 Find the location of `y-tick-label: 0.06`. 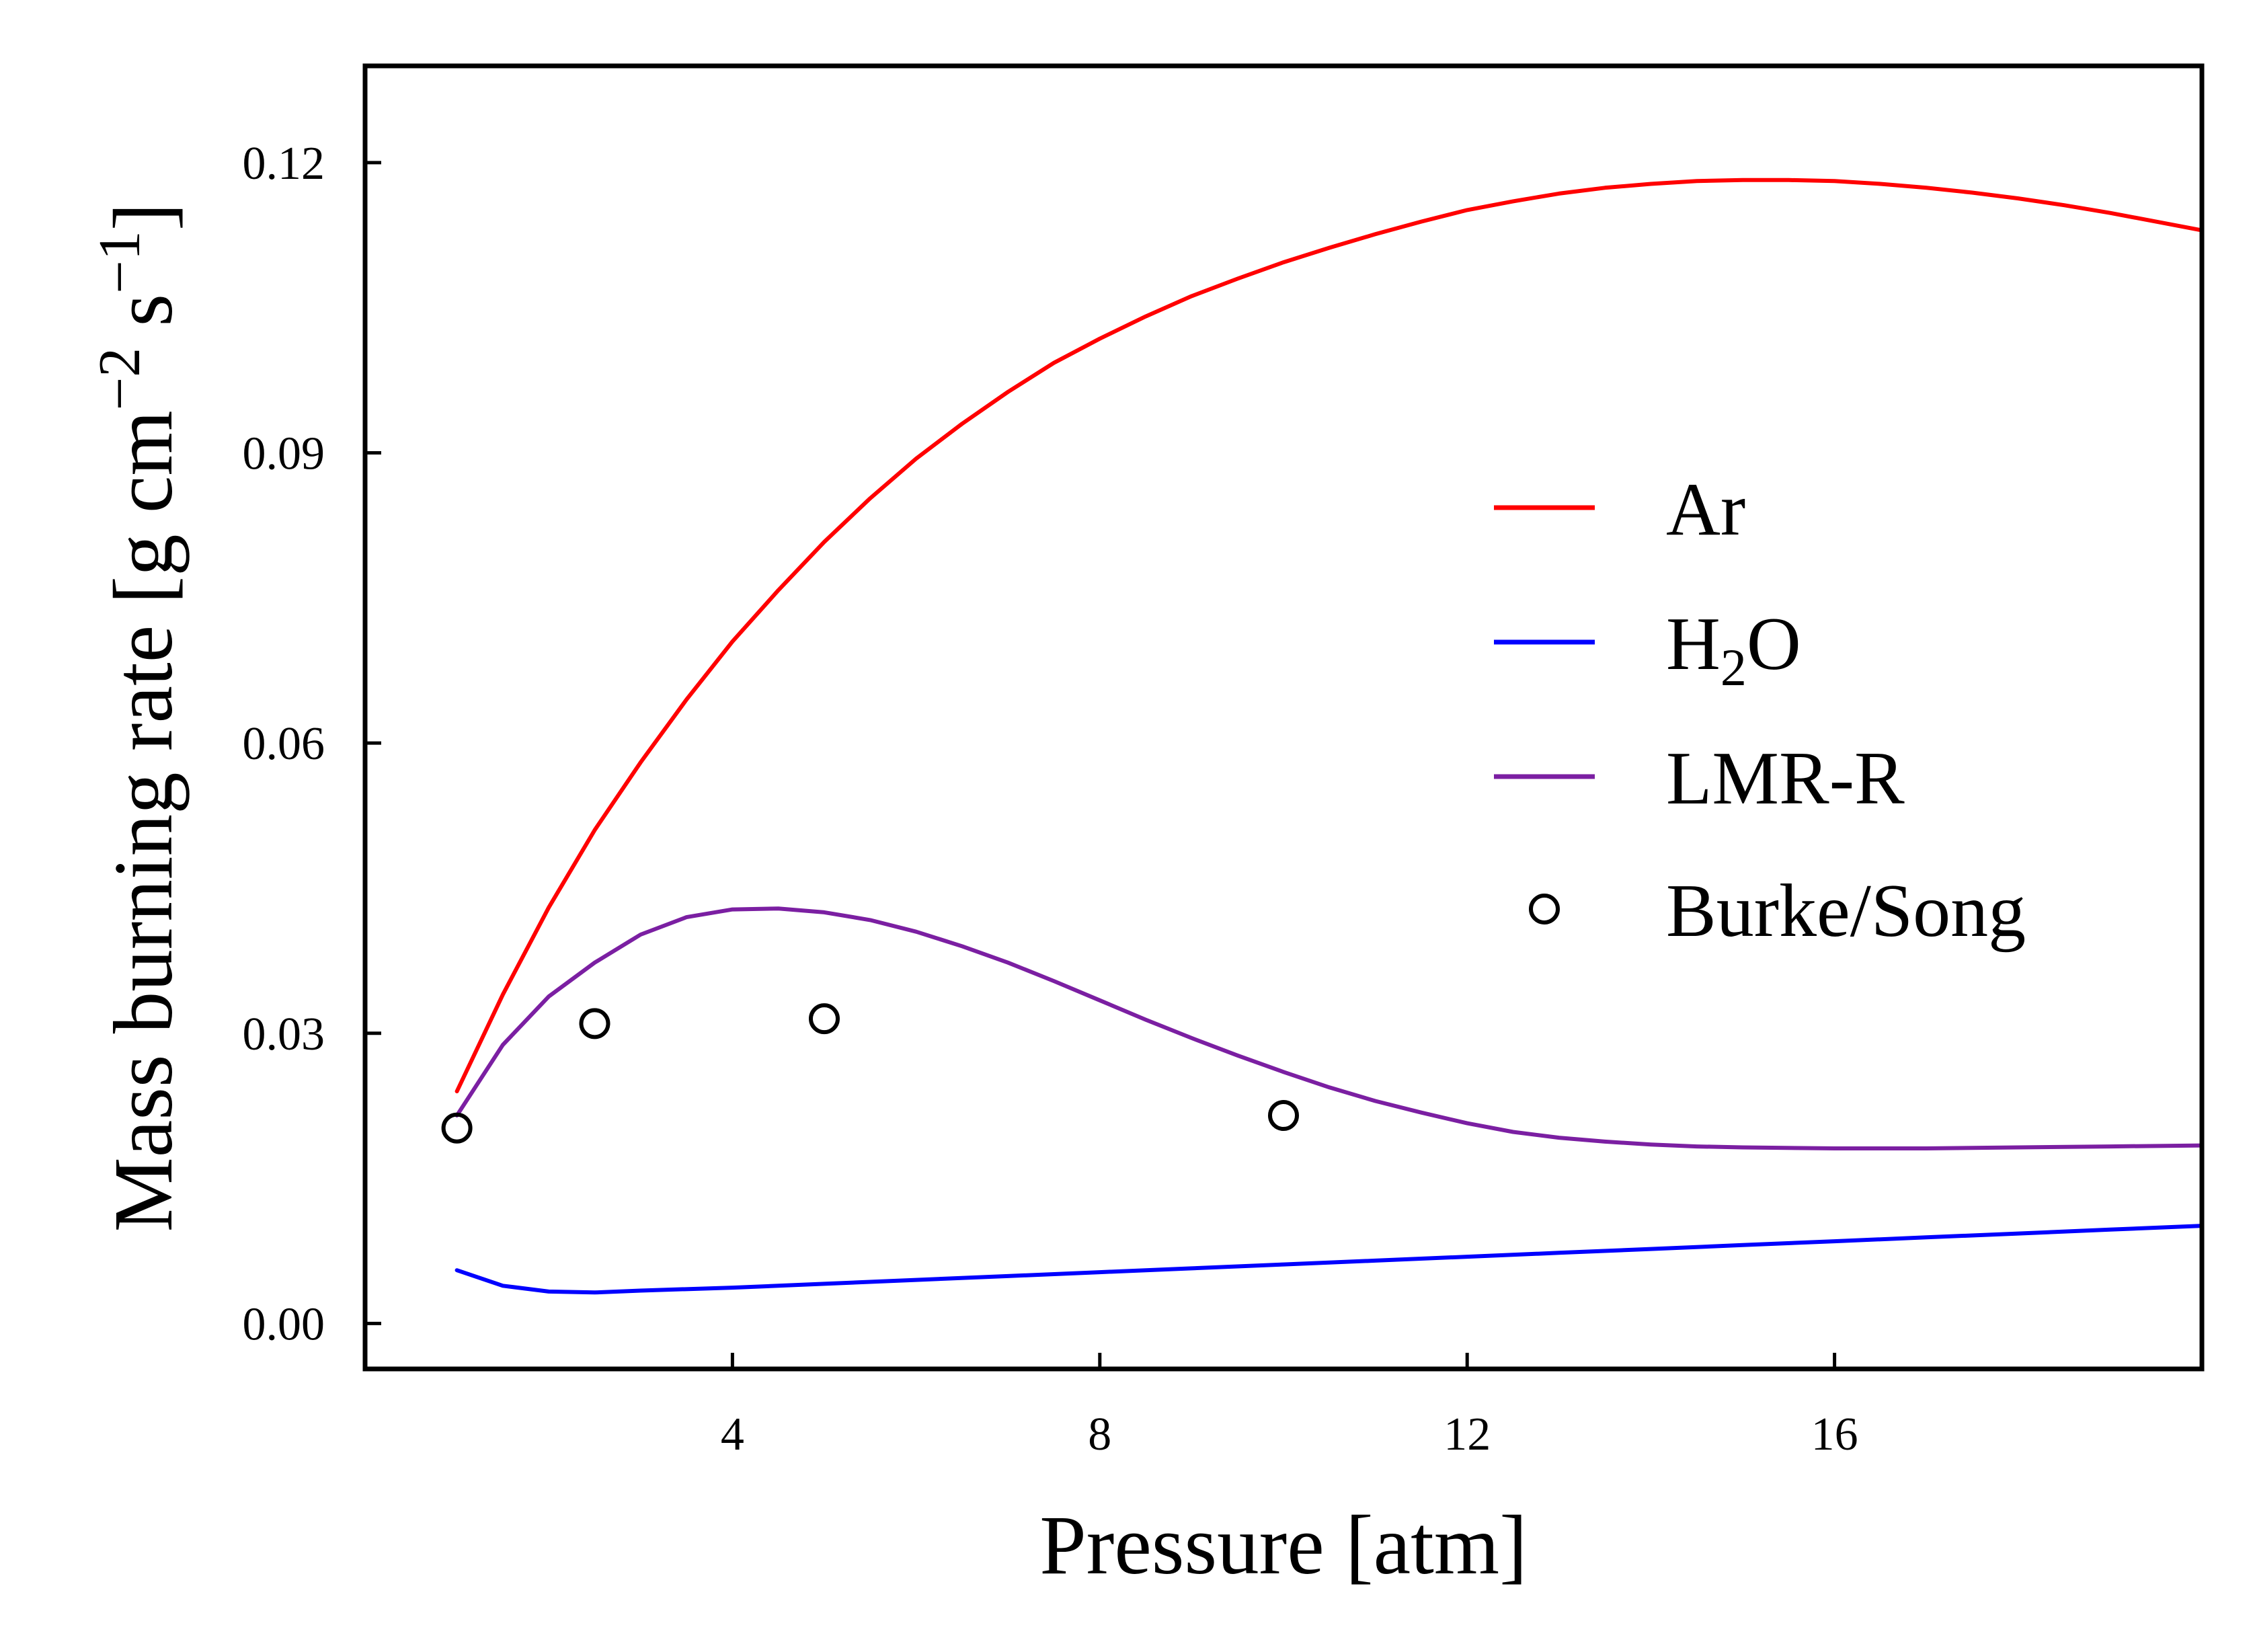

y-tick-label: 0.06 is located at coordinates (284, 744).